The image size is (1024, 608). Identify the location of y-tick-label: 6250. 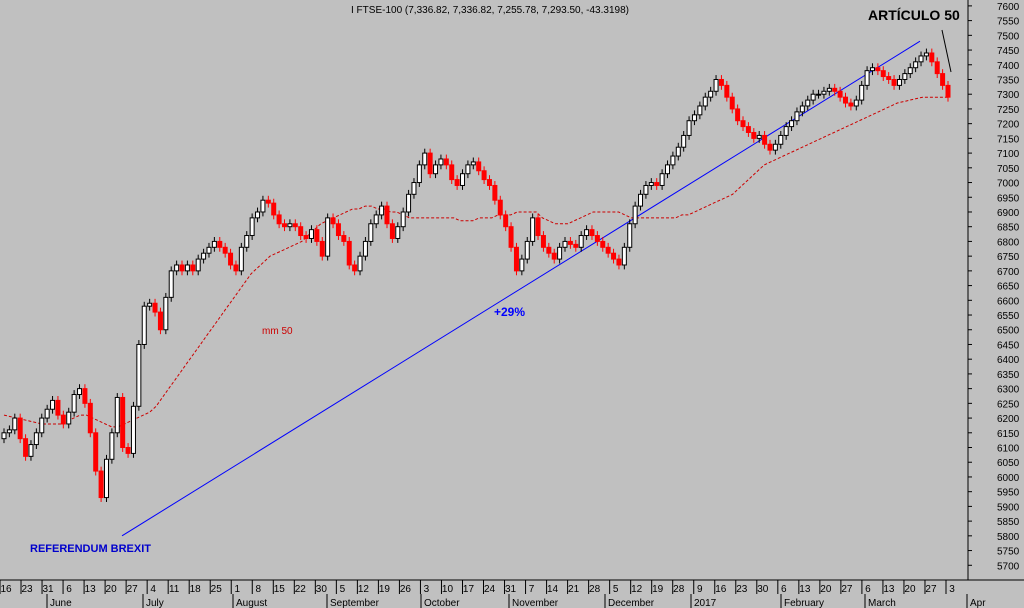
(1008, 404).